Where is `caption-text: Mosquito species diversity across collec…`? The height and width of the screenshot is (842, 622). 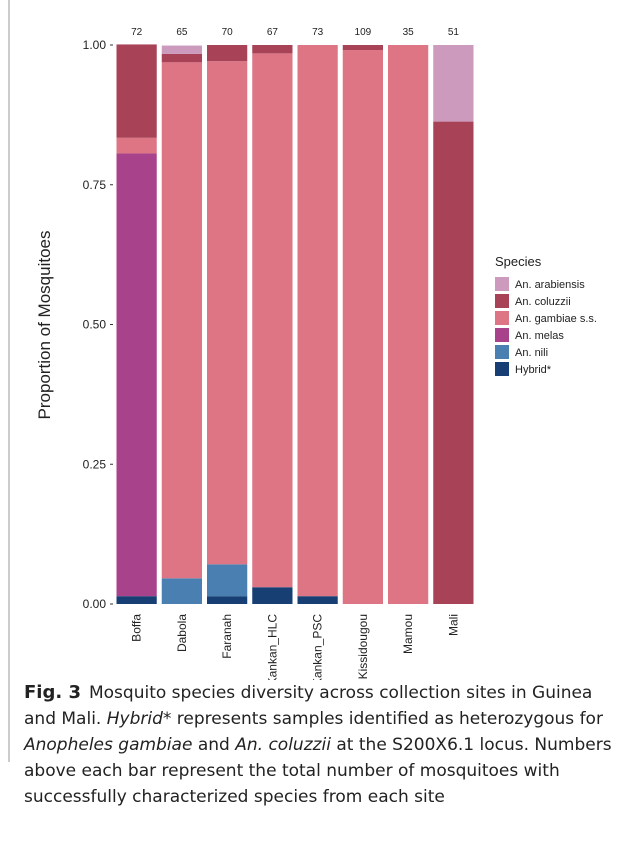 caption-text: Mosquito species diversity across collec… is located at coordinates (308, 706).